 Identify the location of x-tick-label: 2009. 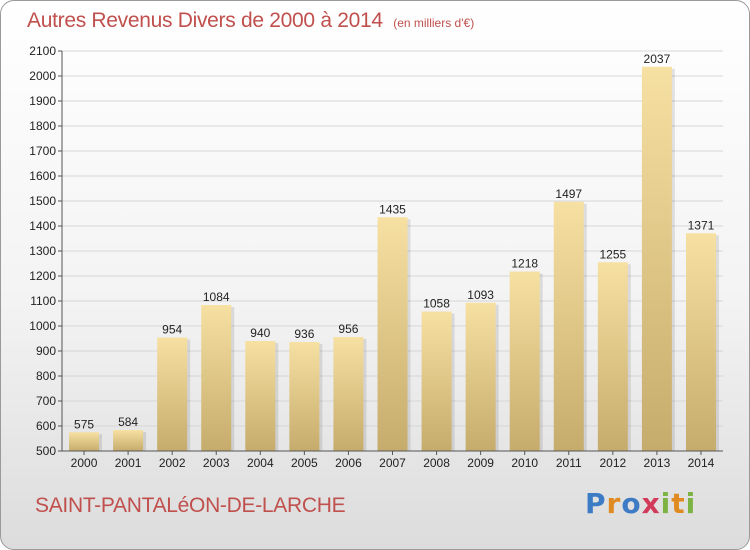
(480, 463).